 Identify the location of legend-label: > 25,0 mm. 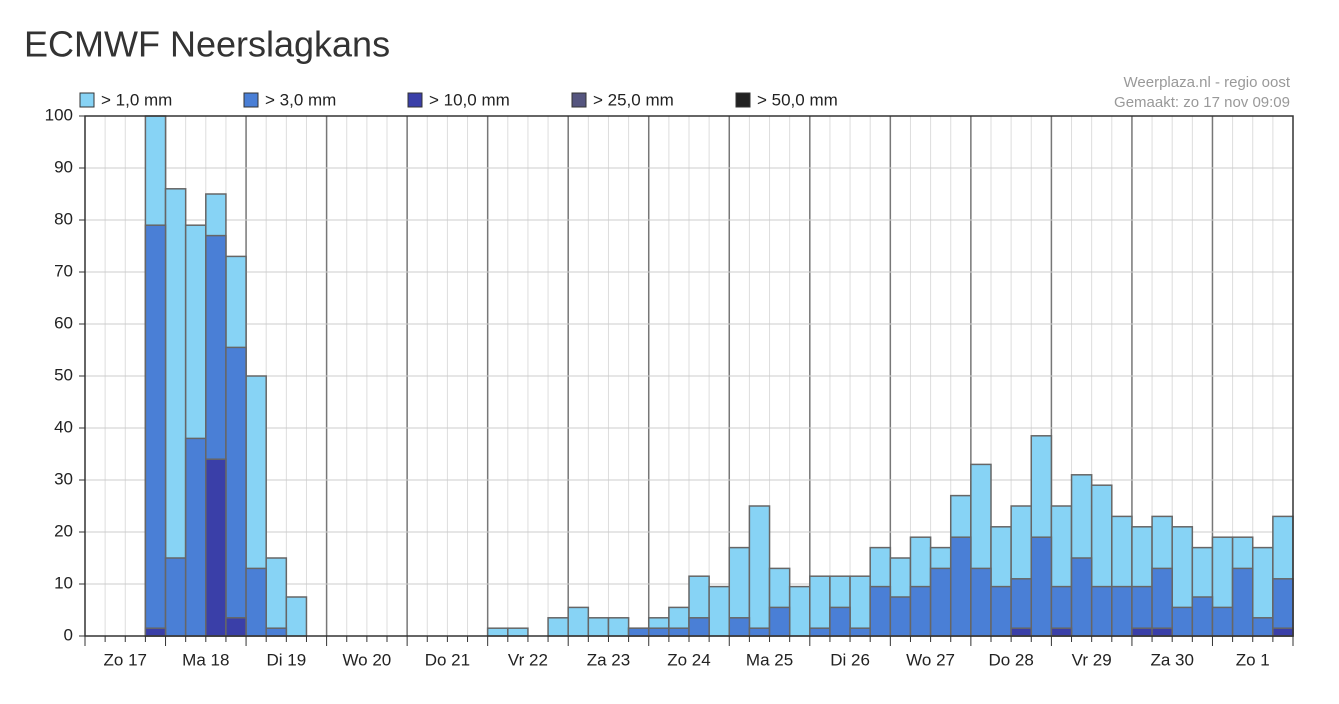
(633, 99).